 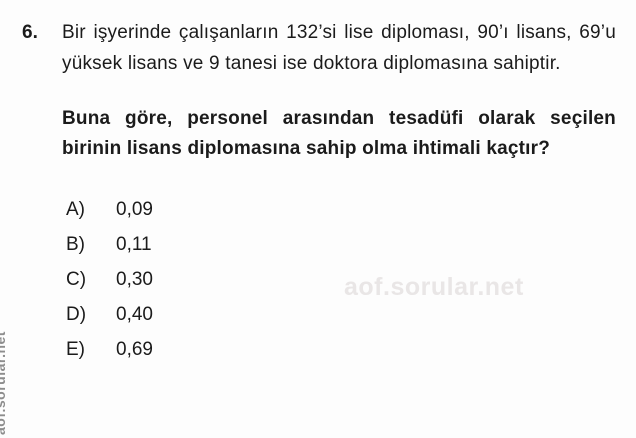 I want to click on option-row-c: C) 0,30, so click(x=341, y=279).